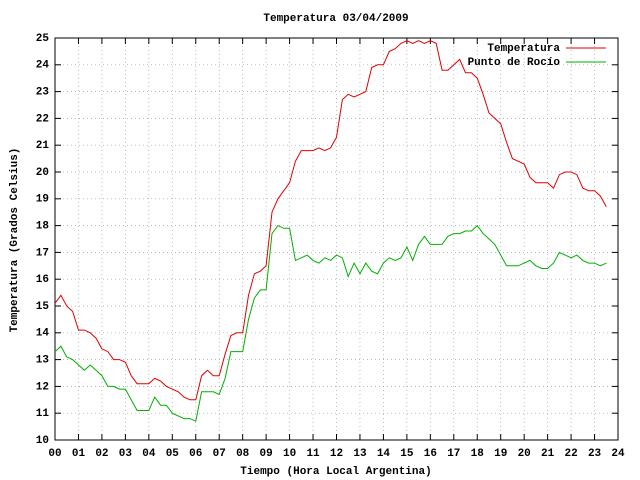 The height and width of the screenshot is (480, 640). I want to click on y-tick-label: 12, so click(42, 387).